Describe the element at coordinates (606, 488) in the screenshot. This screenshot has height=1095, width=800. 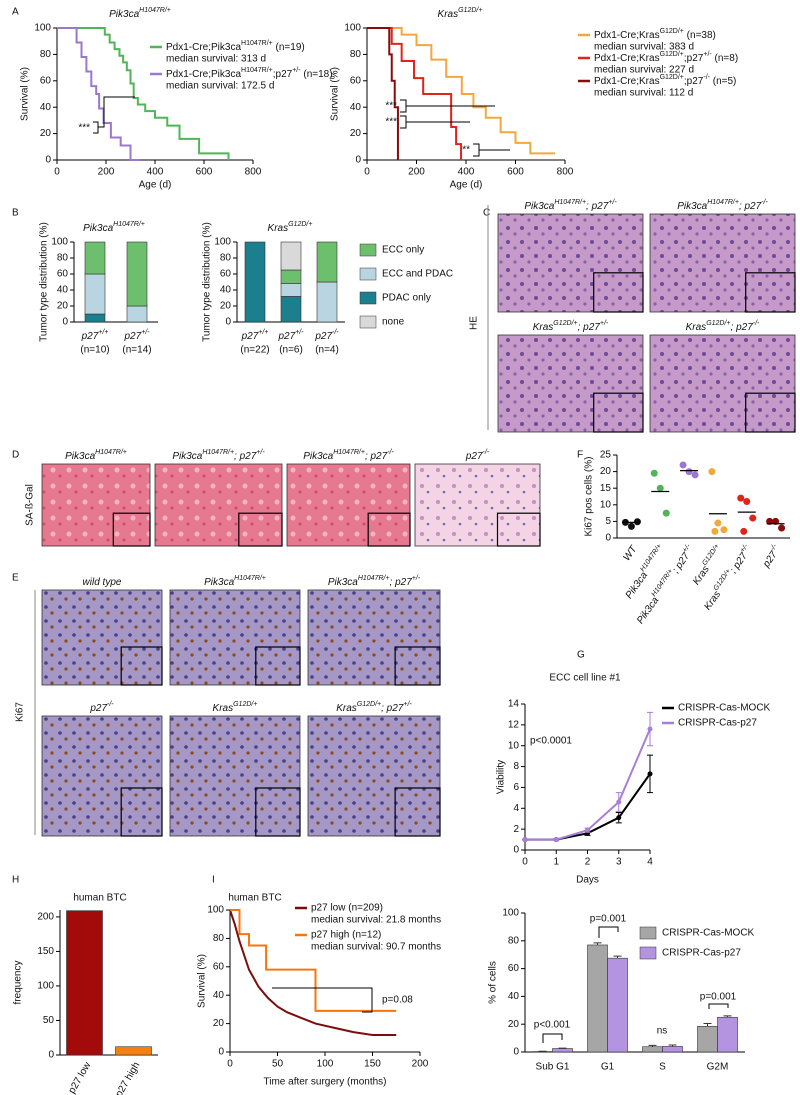
I see `y-tick-label: 15` at that location.